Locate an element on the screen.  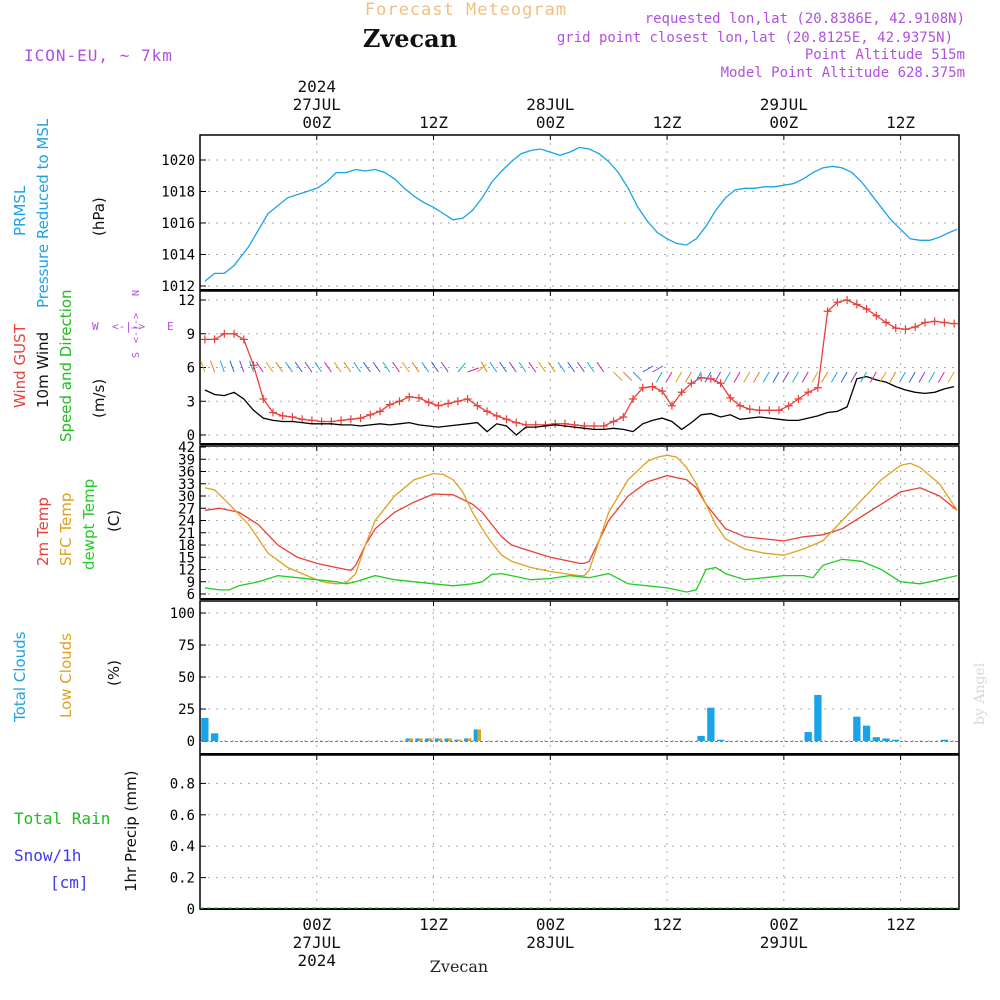
y-tick-label: 39 is located at coordinates (186, 460).